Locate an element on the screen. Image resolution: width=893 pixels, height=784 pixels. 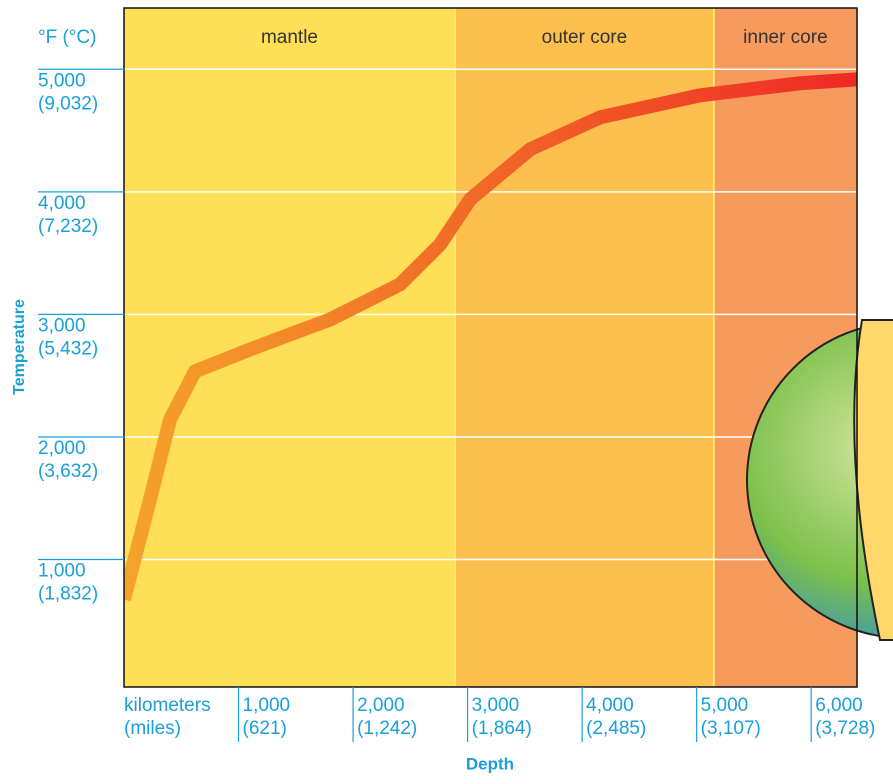
region-label: outer core is located at coordinates (585, 37).